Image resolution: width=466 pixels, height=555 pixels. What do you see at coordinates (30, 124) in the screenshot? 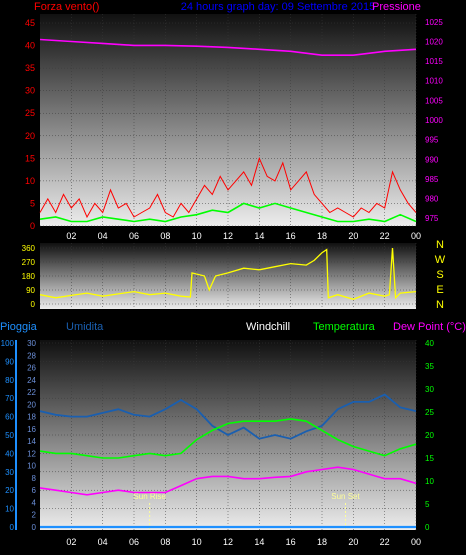
I see `wind-speed-y-axis: 0 5 10 15 20 25 30 35 40 45` at bounding box center [30, 124].